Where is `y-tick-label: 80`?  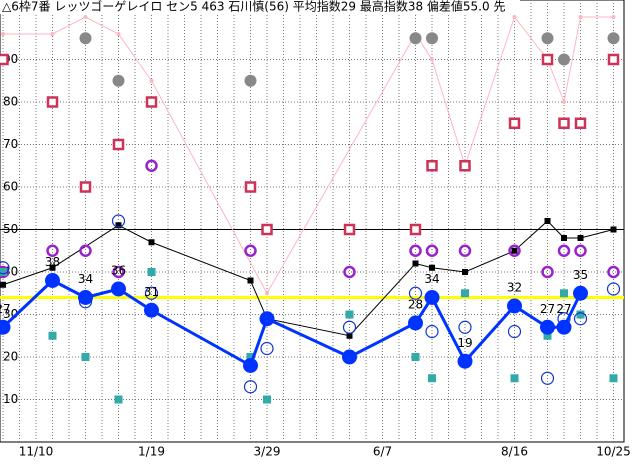
y-tick-label: 80 is located at coordinates (10, 102).